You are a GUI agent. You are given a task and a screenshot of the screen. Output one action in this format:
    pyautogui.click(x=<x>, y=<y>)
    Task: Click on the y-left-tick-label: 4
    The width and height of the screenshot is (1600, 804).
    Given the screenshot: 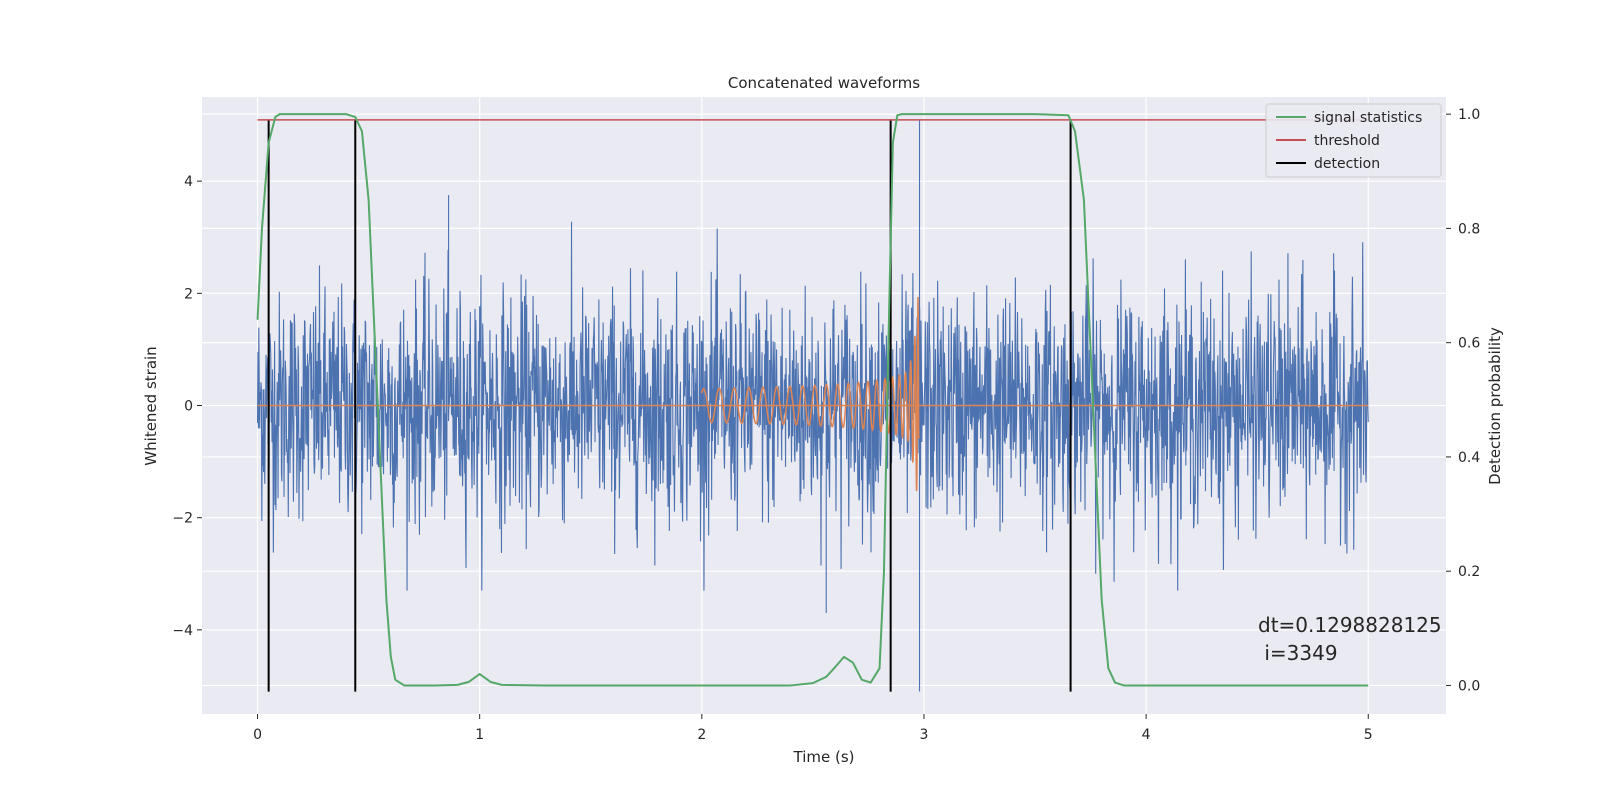 What is the action you would take?
    pyautogui.click(x=188, y=182)
    